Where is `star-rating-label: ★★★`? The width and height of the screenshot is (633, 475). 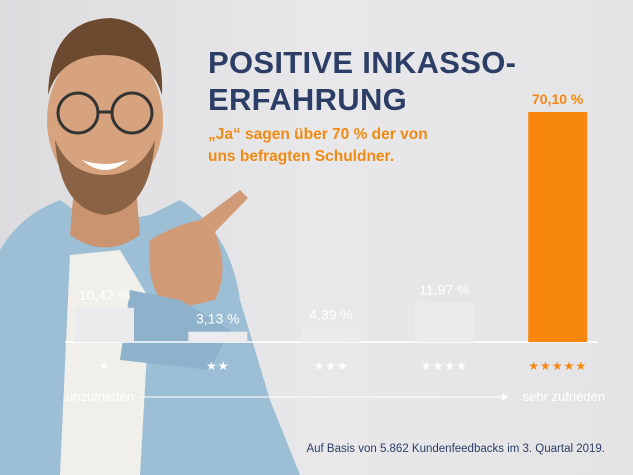 star-rating-label: ★★★ is located at coordinates (330, 366).